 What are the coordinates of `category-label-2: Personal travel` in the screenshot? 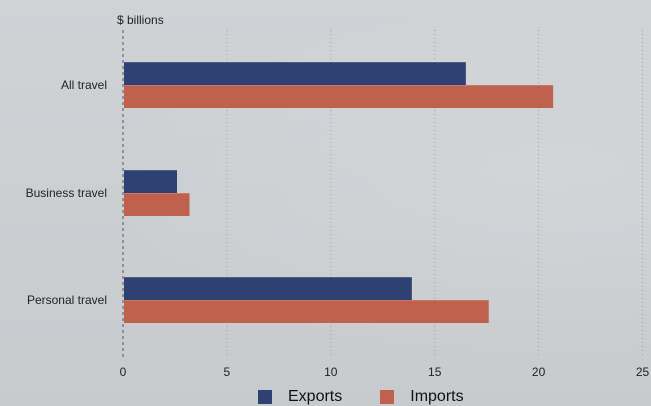 It's located at (67, 300).